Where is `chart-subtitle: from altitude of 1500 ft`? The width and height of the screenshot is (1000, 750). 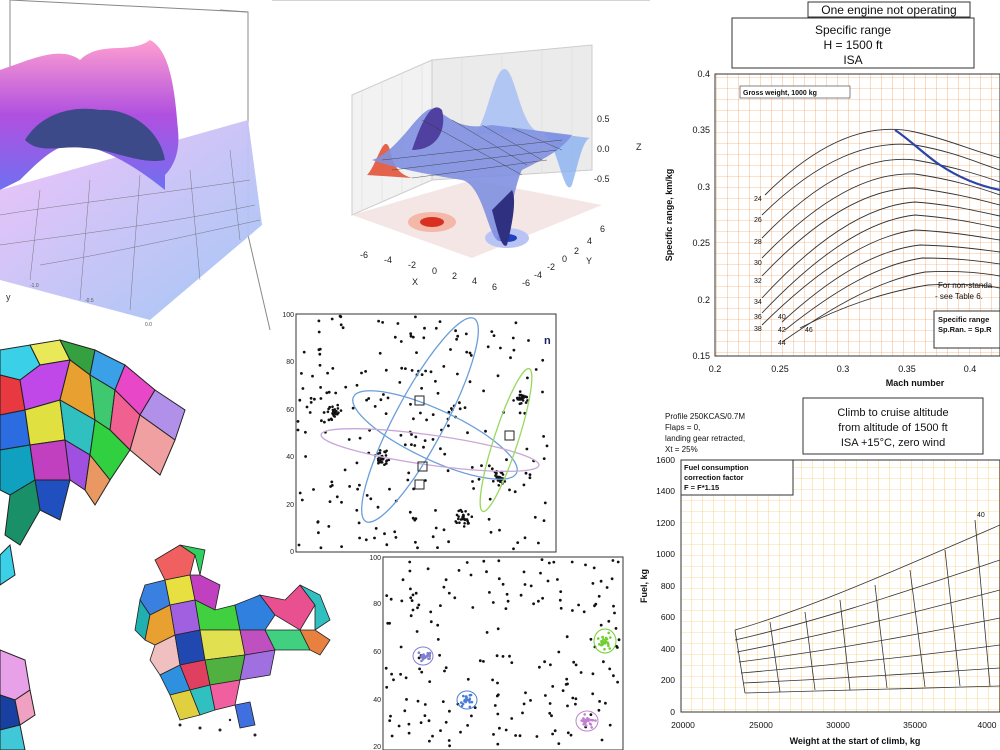 chart-subtitle: from altitude of 1500 ft is located at coordinates (892, 428).